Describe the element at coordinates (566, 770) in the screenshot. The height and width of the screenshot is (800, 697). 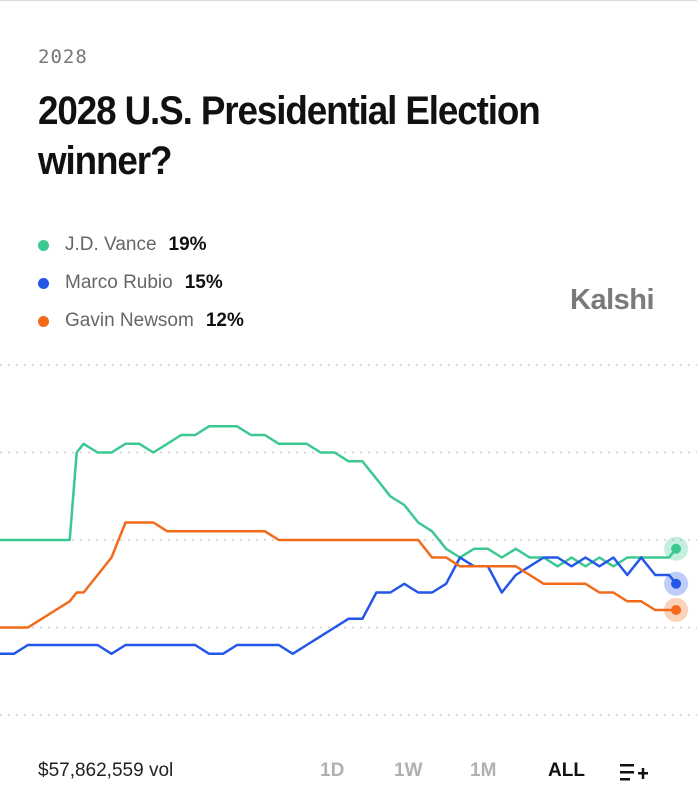
I see `range-all-button: ALL` at that location.